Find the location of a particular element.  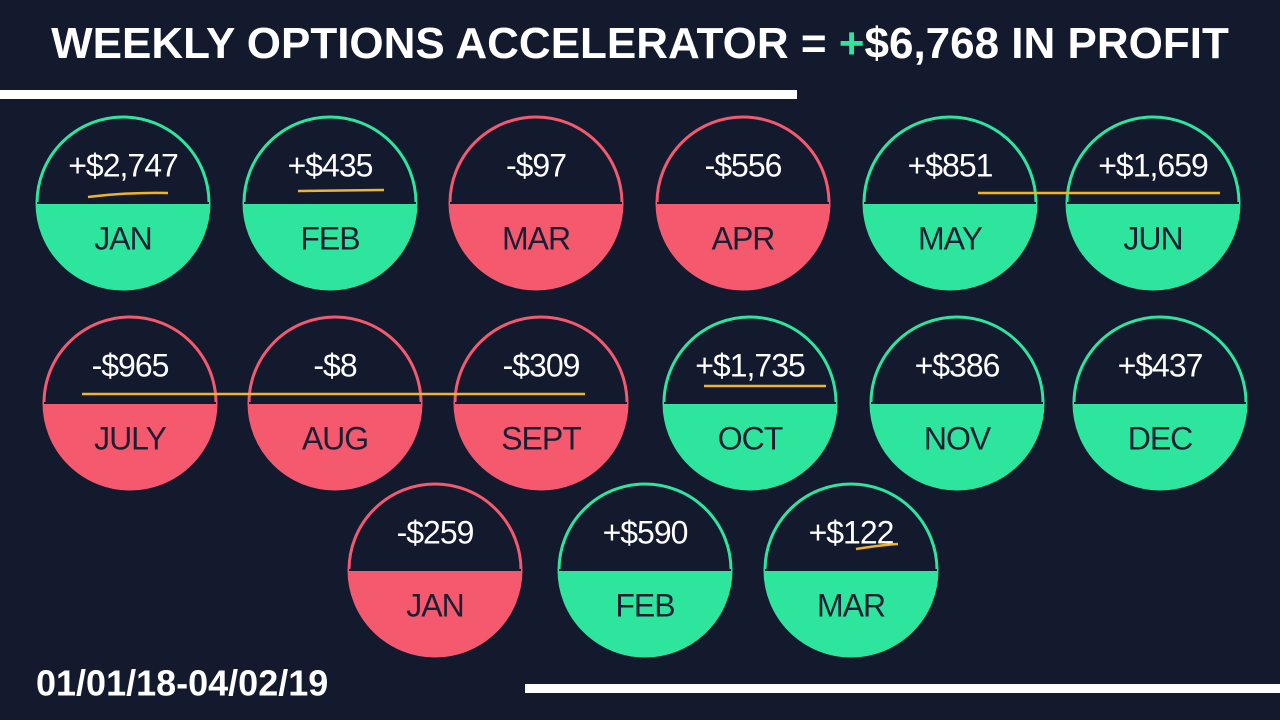

month-circle: -$556 APR is located at coordinates (743, 203).